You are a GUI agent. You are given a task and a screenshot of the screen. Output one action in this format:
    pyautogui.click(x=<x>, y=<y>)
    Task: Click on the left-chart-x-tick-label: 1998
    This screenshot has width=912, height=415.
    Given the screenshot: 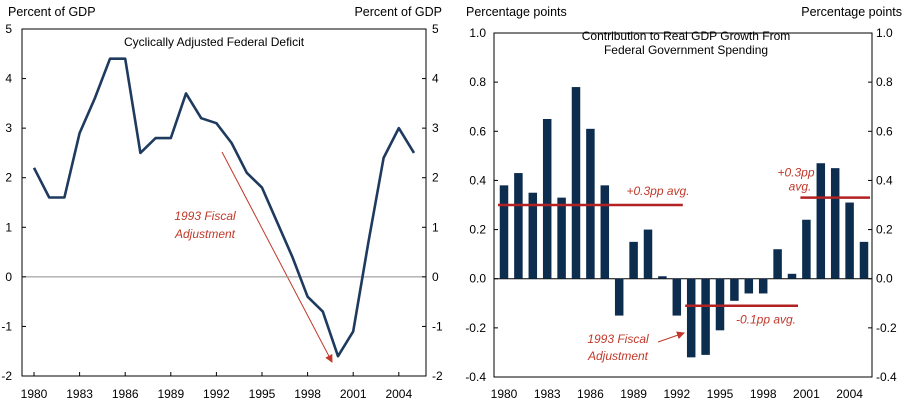 What is the action you would take?
    pyautogui.click(x=307, y=394)
    